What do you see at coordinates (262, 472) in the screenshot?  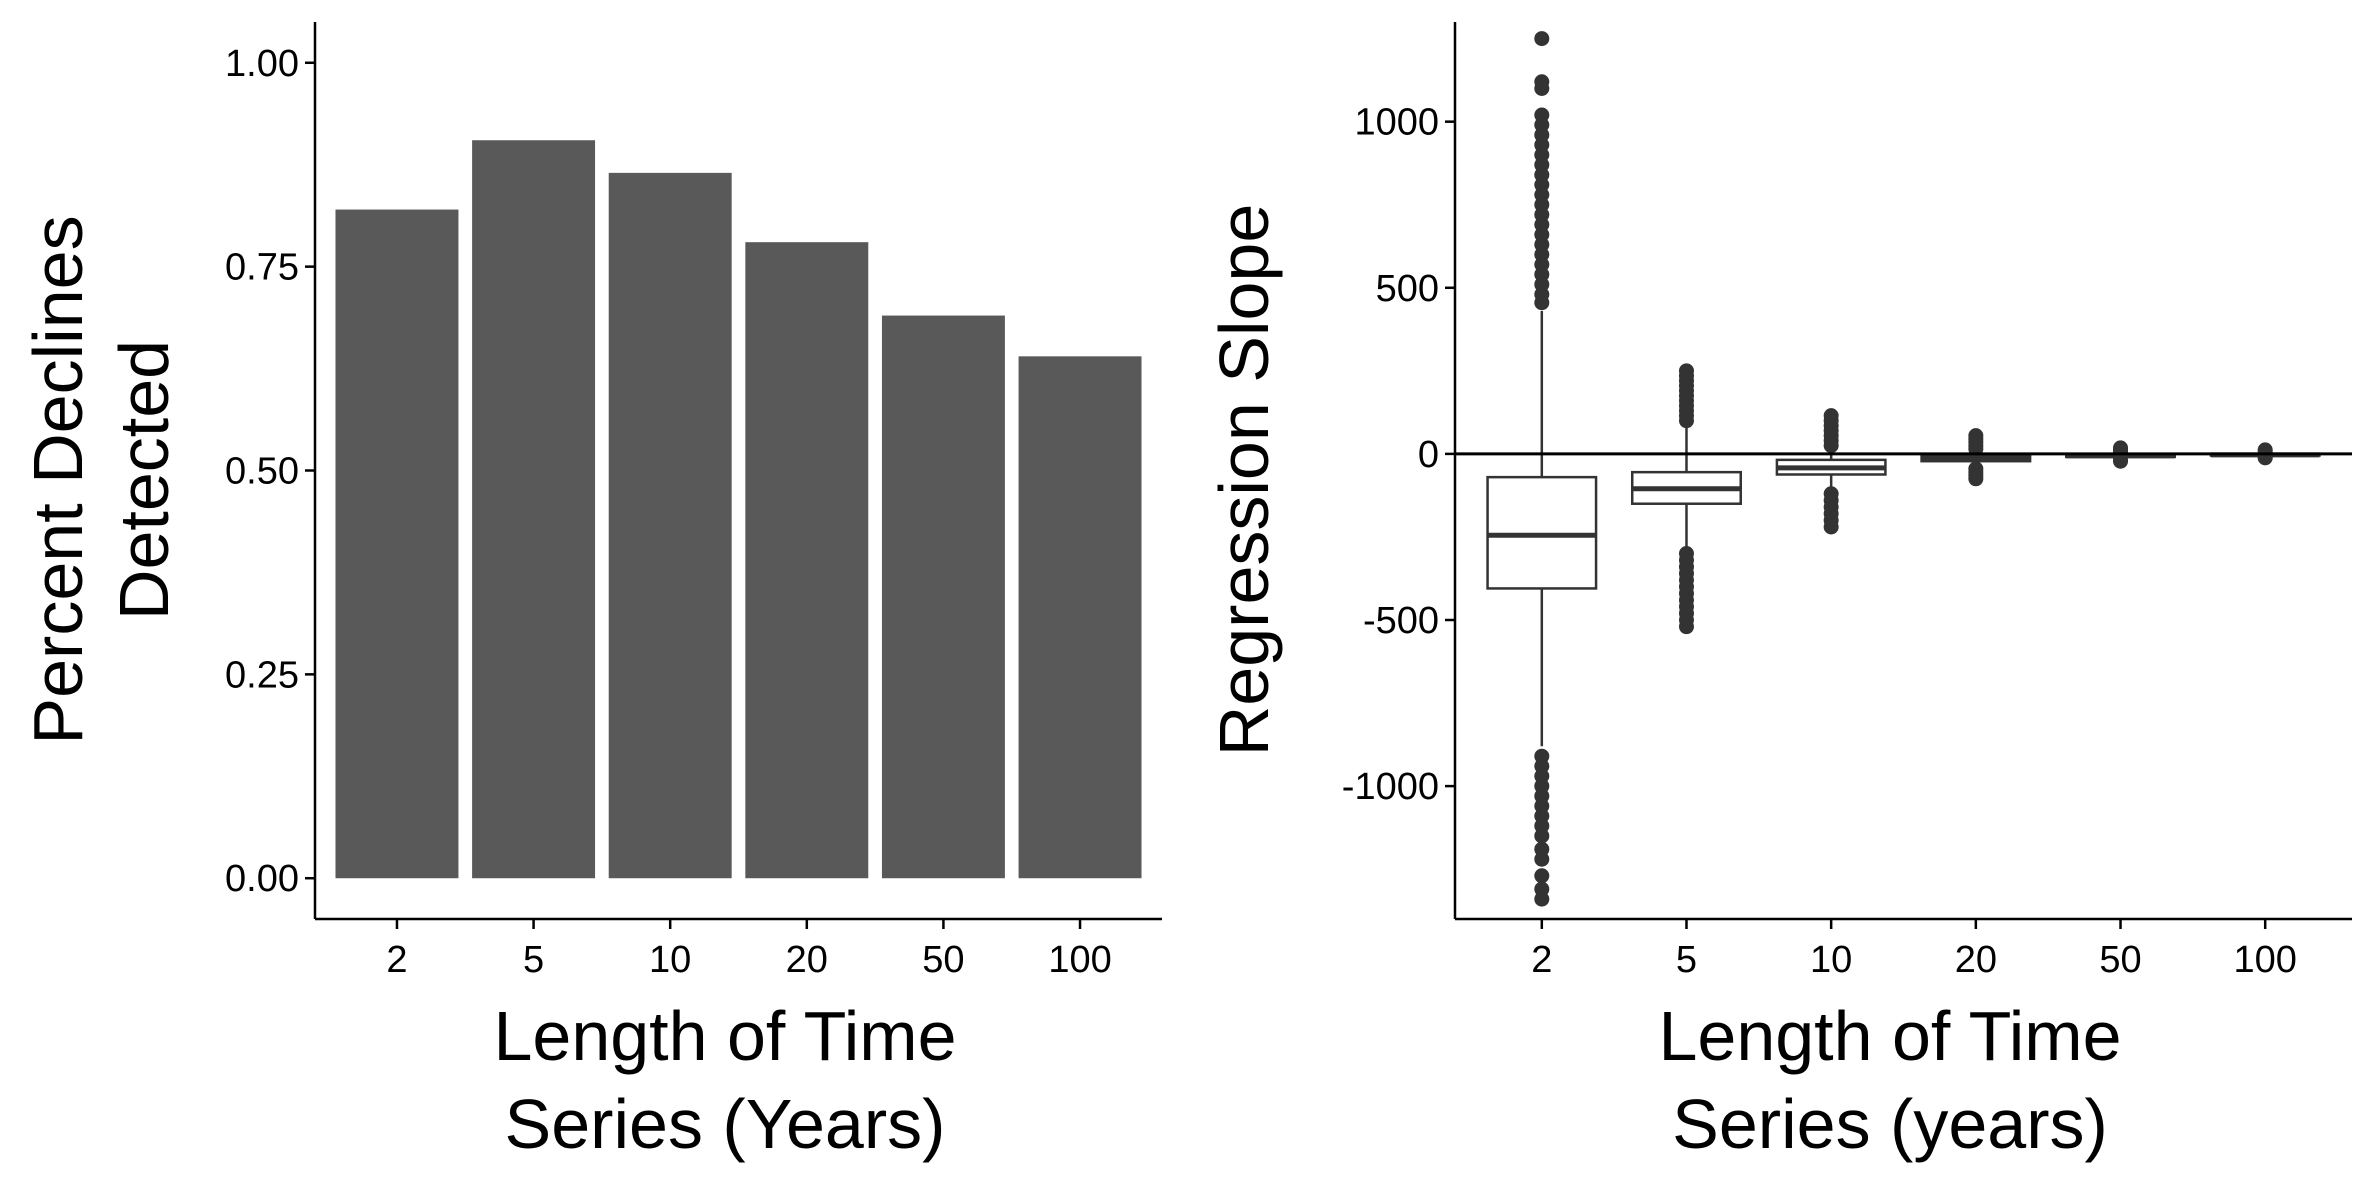 I see `bar-y-tick-label: 0.50` at bounding box center [262, 472].